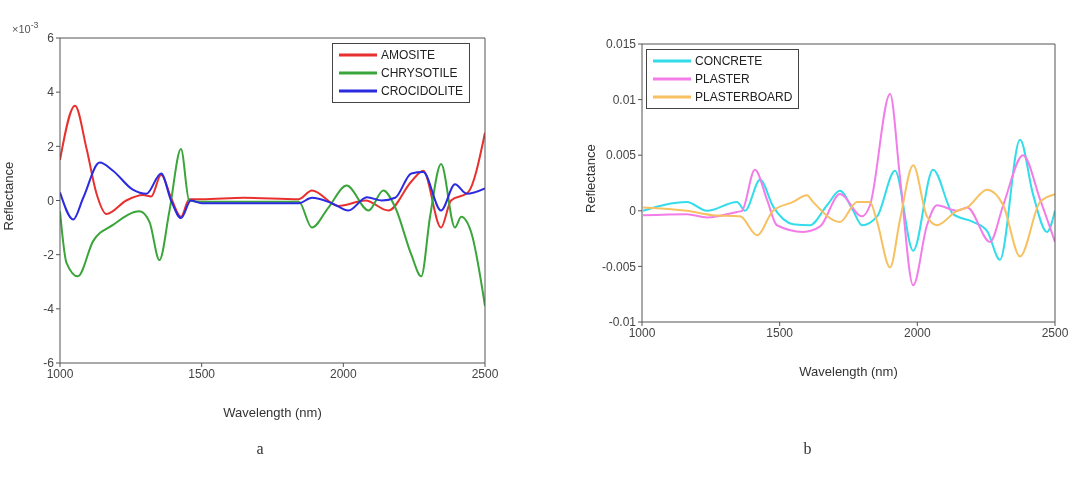 The width and height of the screenshot is (1077, 483). I want to click on y-tick-label: -2, so click(49, 254).